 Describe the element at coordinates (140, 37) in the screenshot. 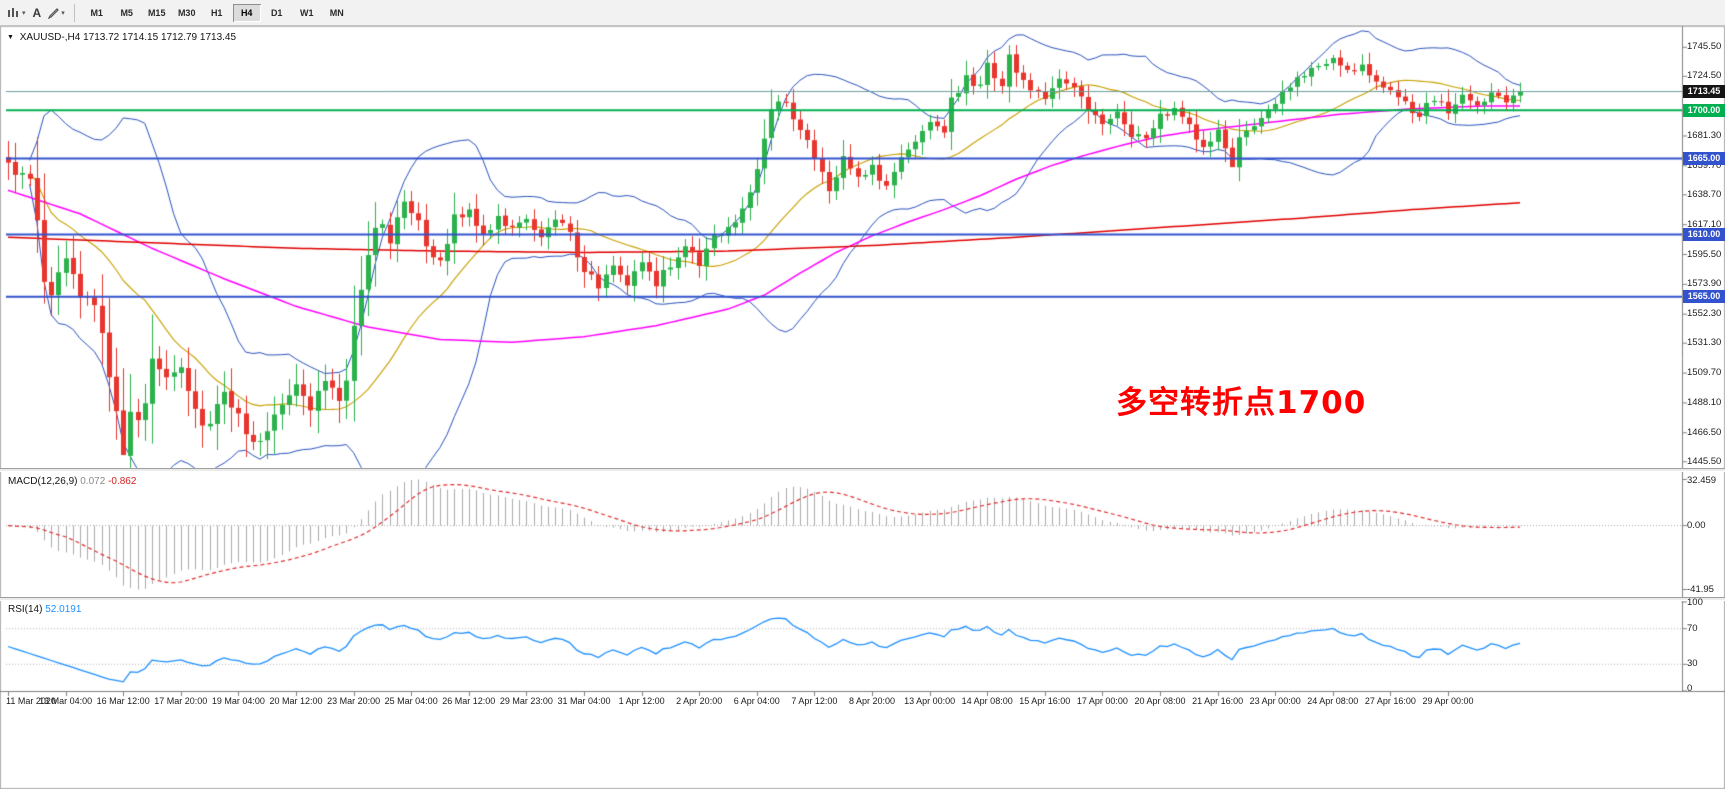

I see `high-value: 1714.15` at that location.